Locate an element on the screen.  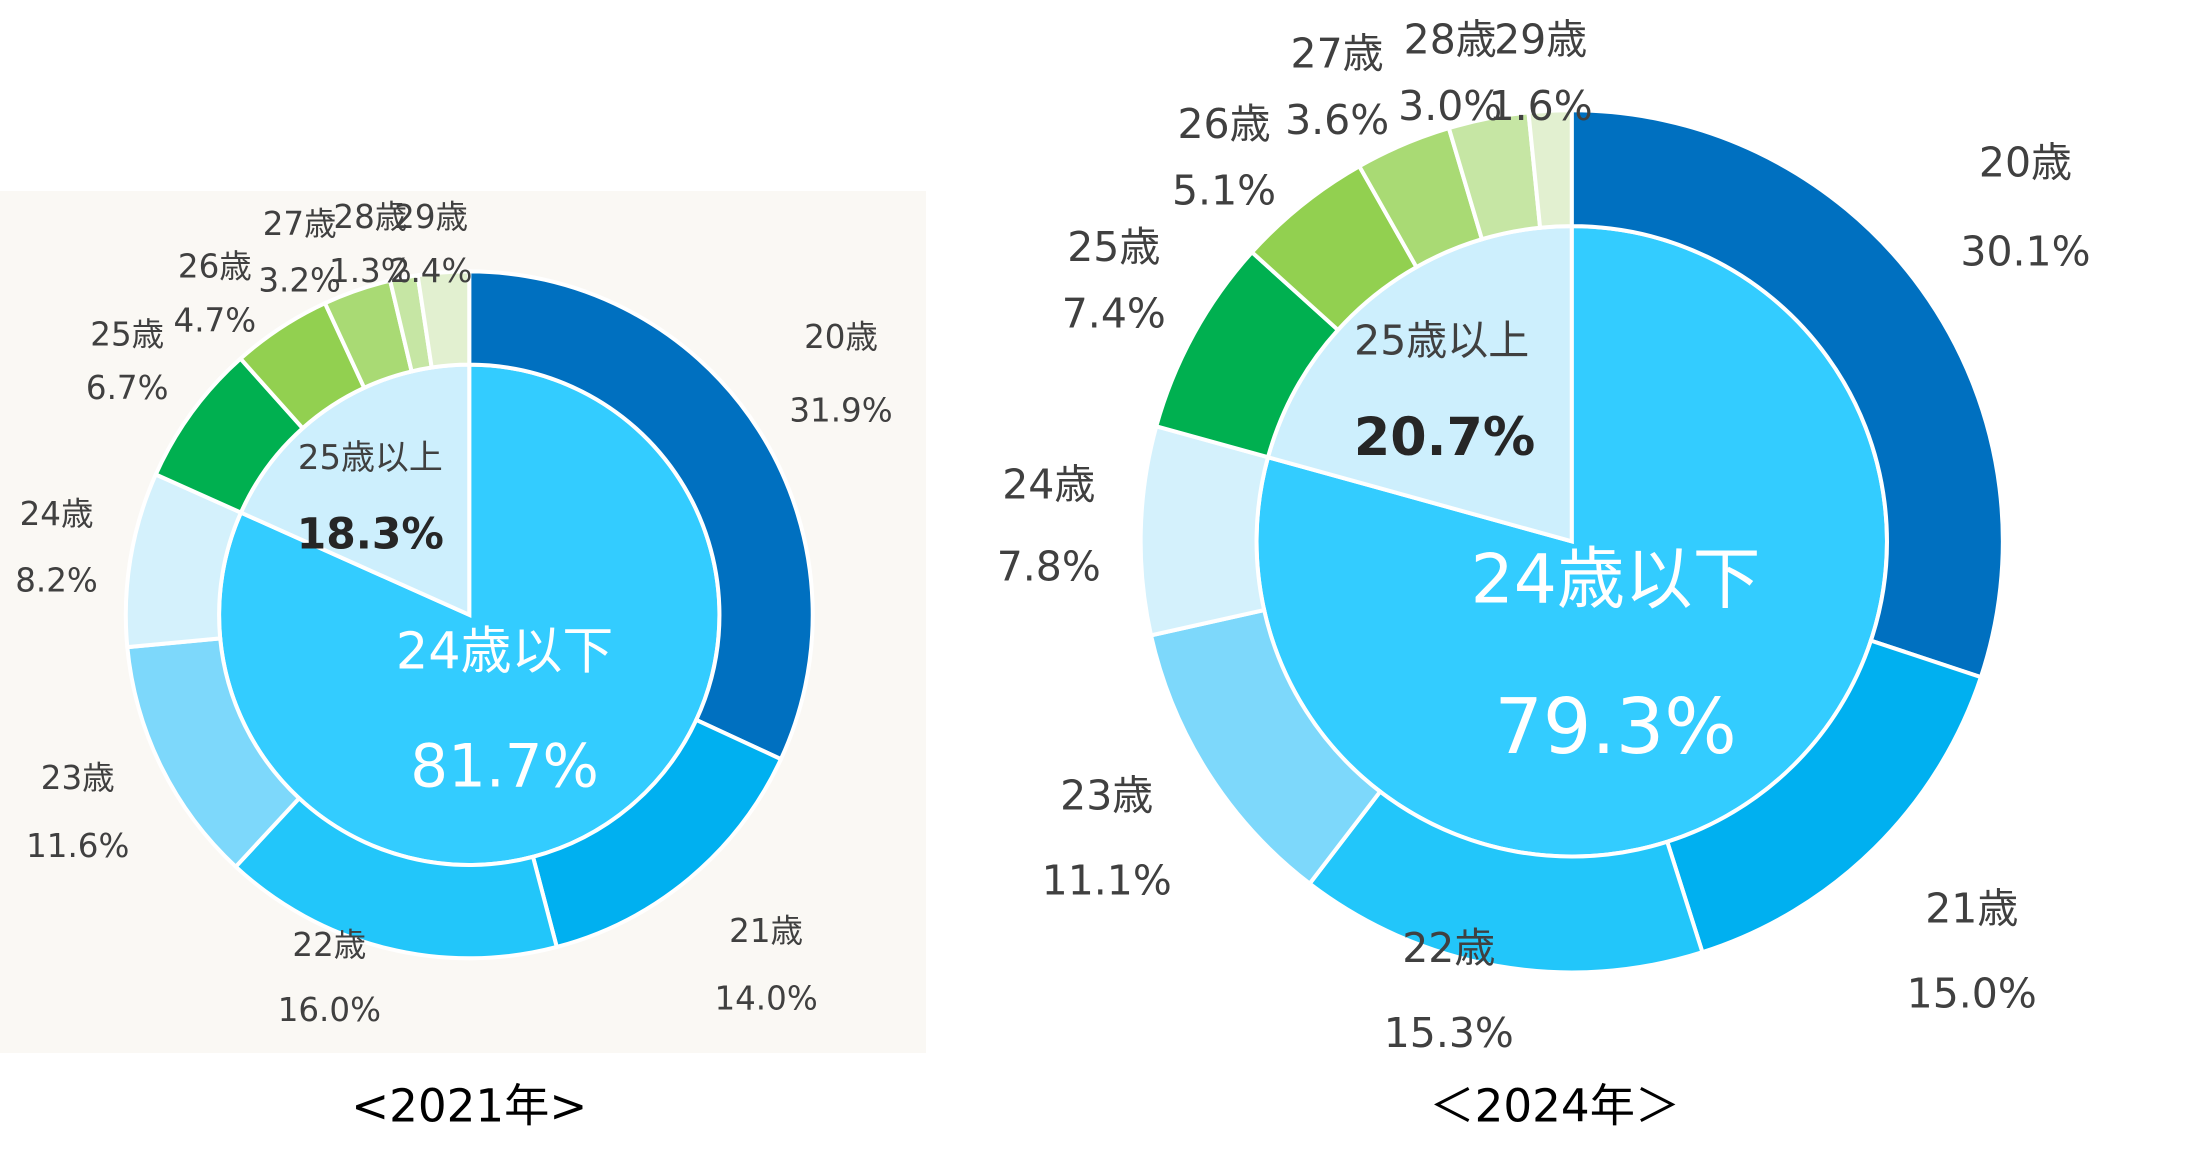
chart-title: ＜2024年＞ is located at coordinates (1554, 1106).